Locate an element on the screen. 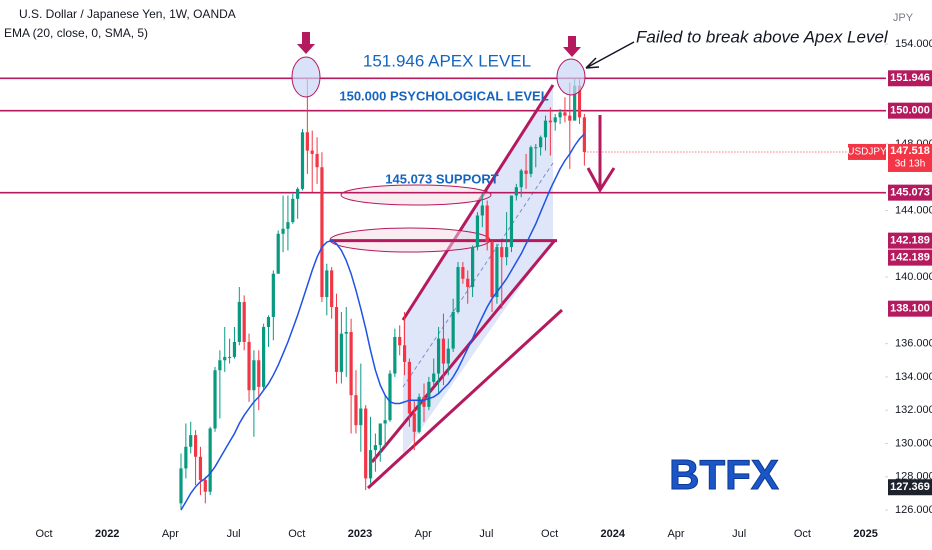 This screenshot has height=550, width=932. annotation: 151.946 APEX LEVEL is located at coordinates (447, 60).